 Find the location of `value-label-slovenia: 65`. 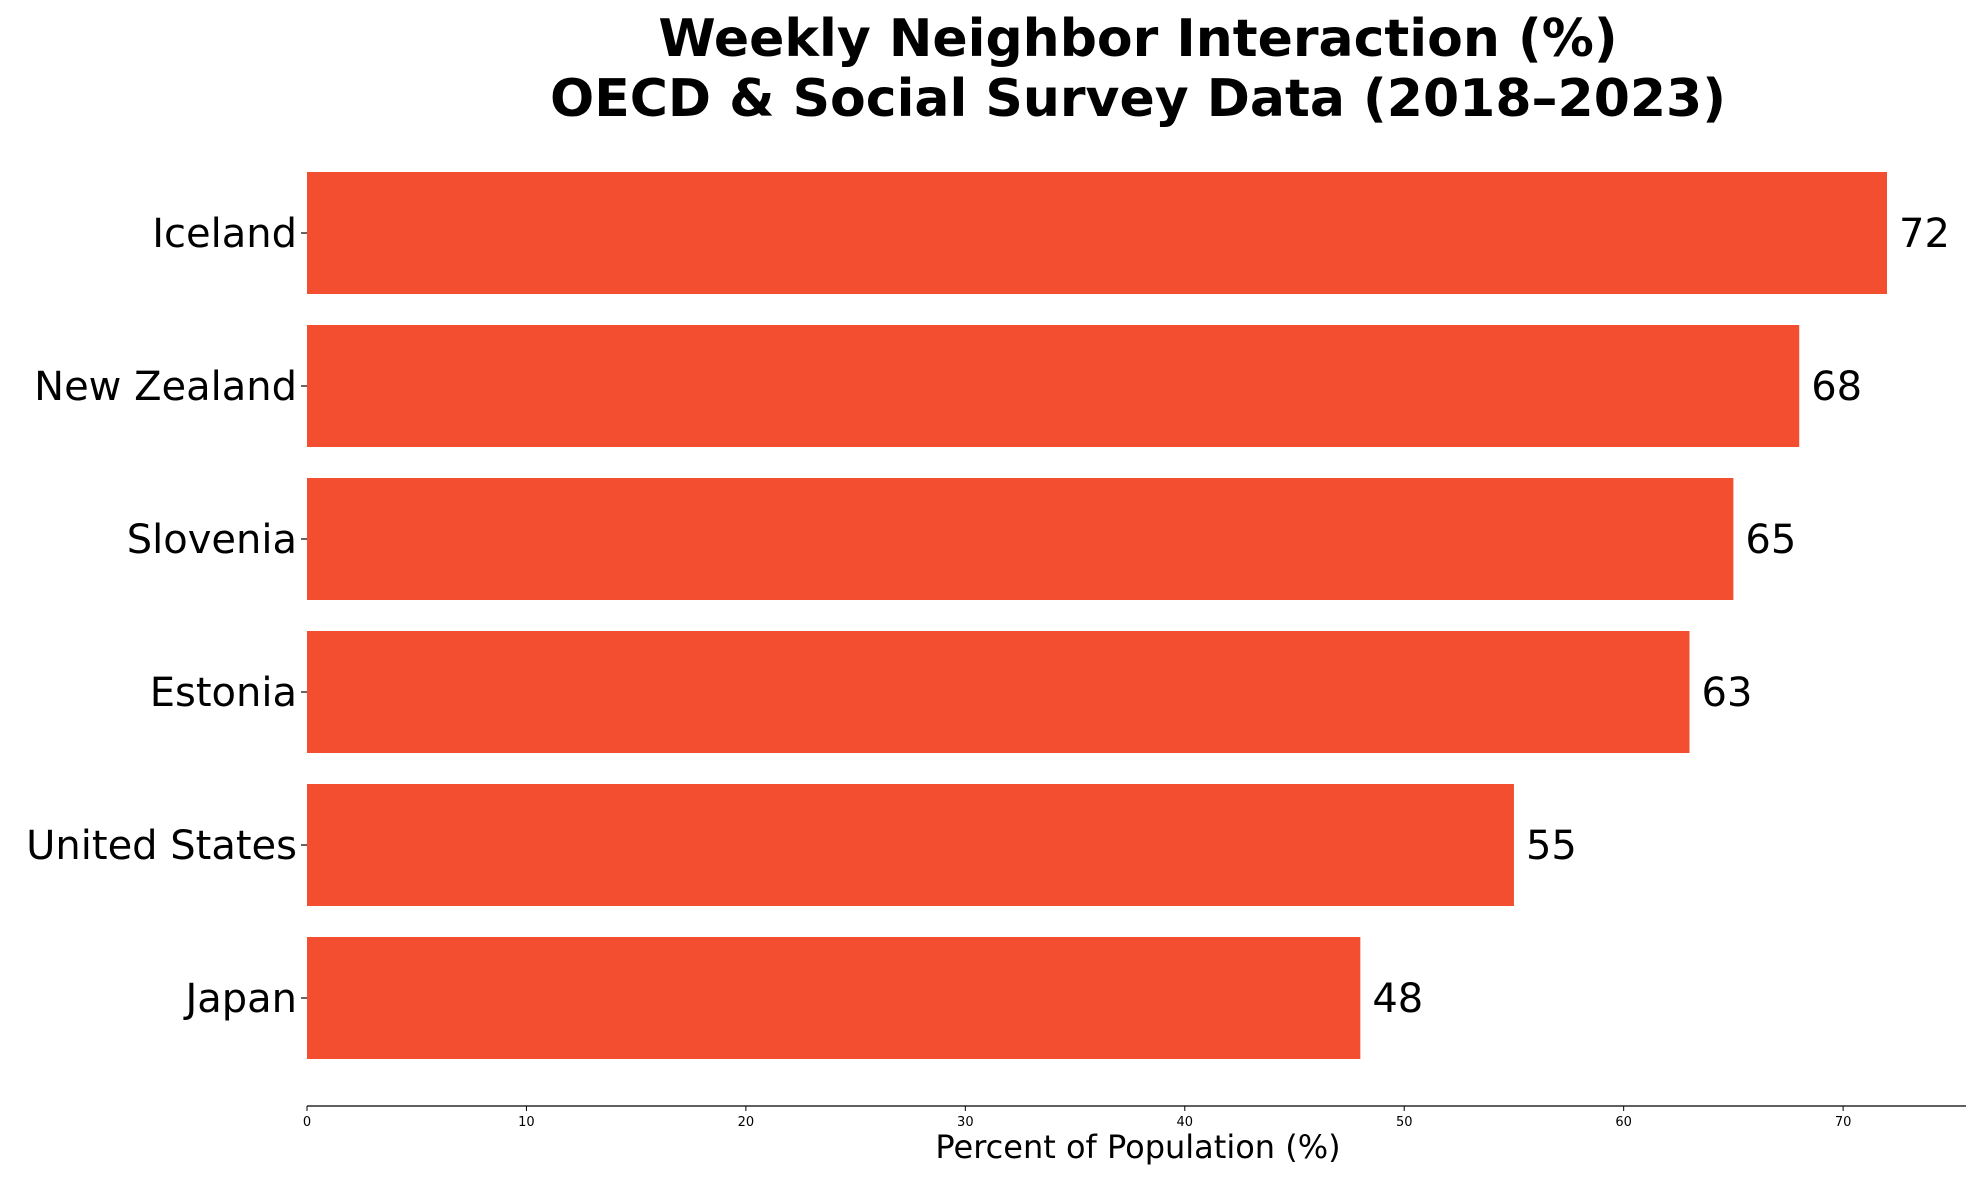

value-label-slovenia: 65 is located at coordinates (1770, 540).